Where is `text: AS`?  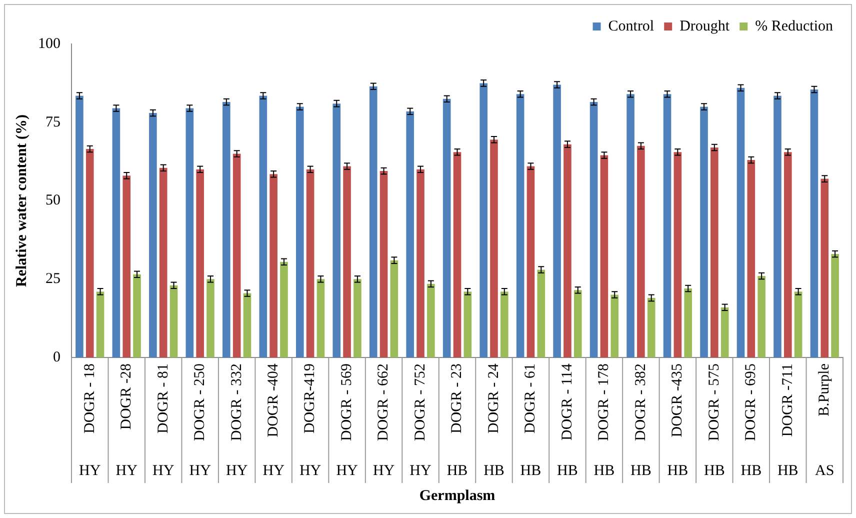 text: AS is located at coordinates (824, 470).